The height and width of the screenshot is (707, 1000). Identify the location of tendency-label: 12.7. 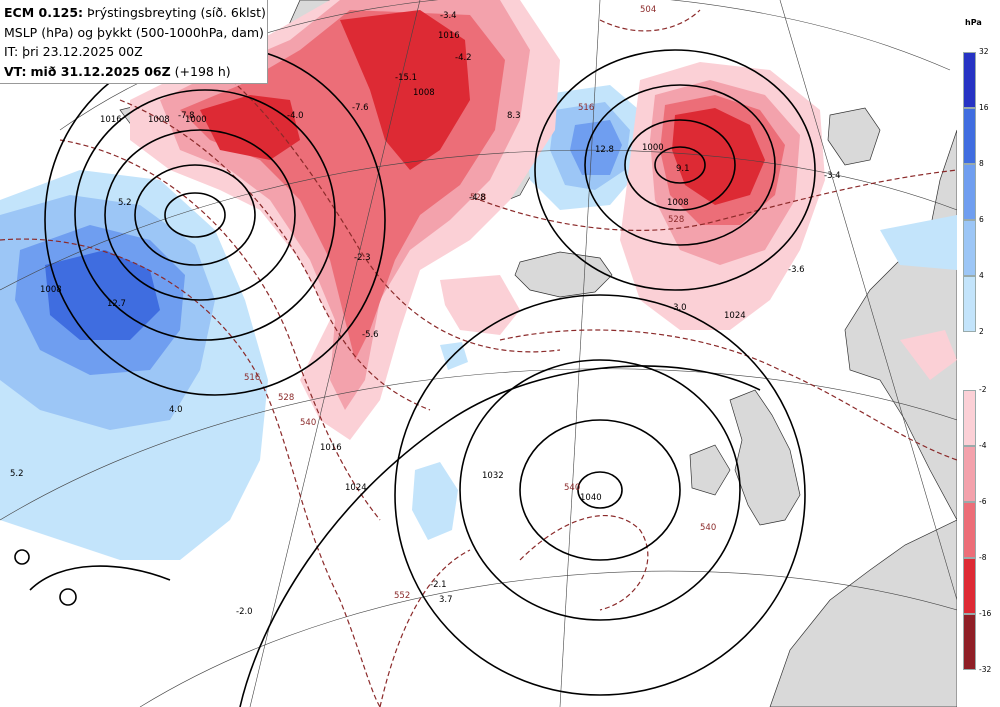
(116, 304).